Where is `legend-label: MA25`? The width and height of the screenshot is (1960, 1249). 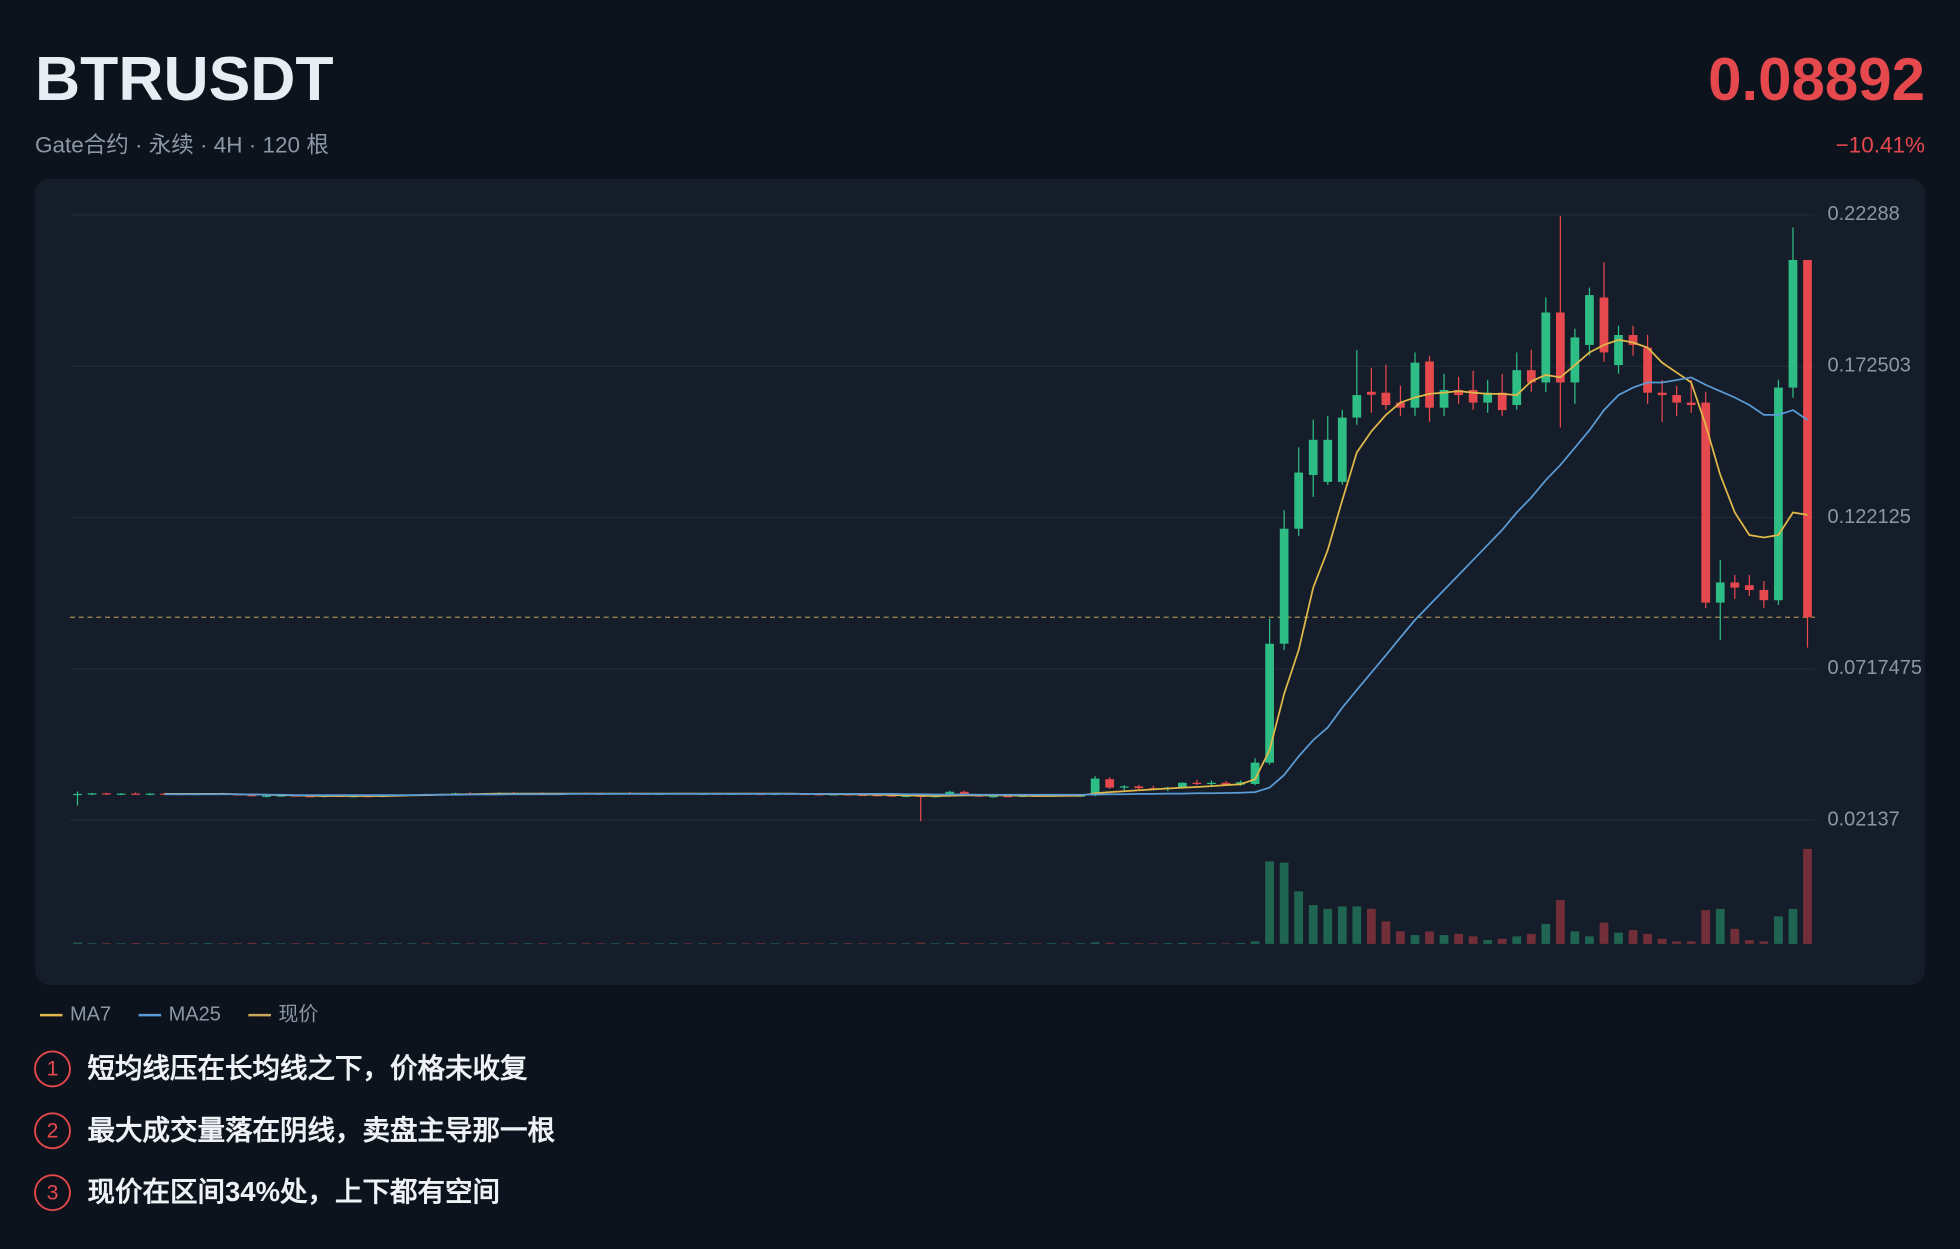 legend-label: MA25 is located at coordinates (195, 1014).